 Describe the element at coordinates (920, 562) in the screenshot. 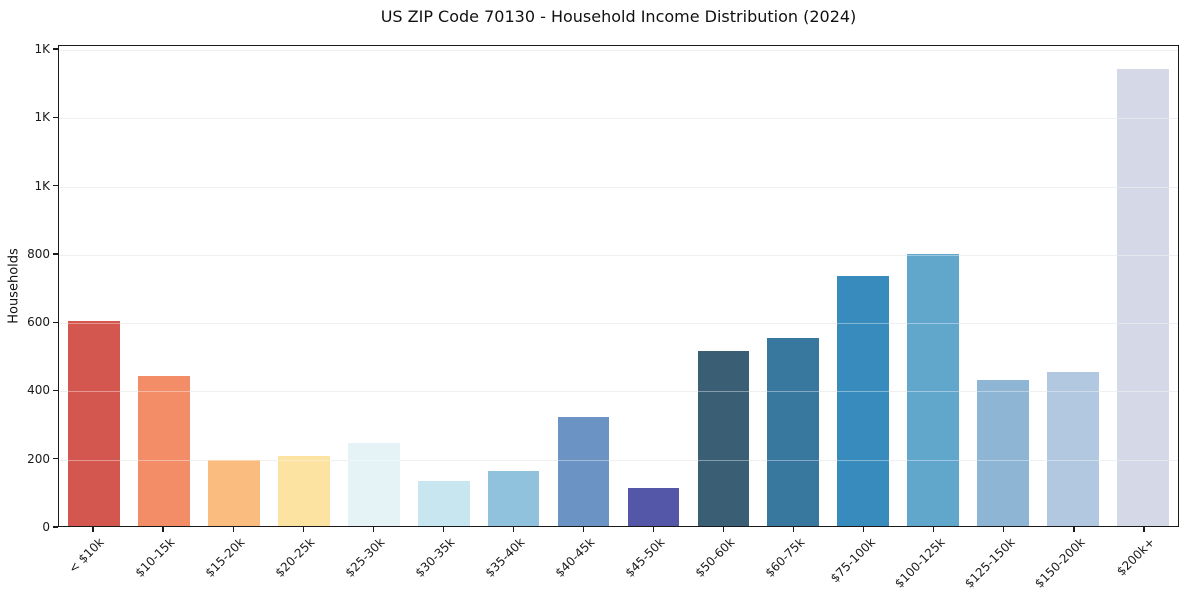

I see `x-tick-label: $100-125k` at that location.